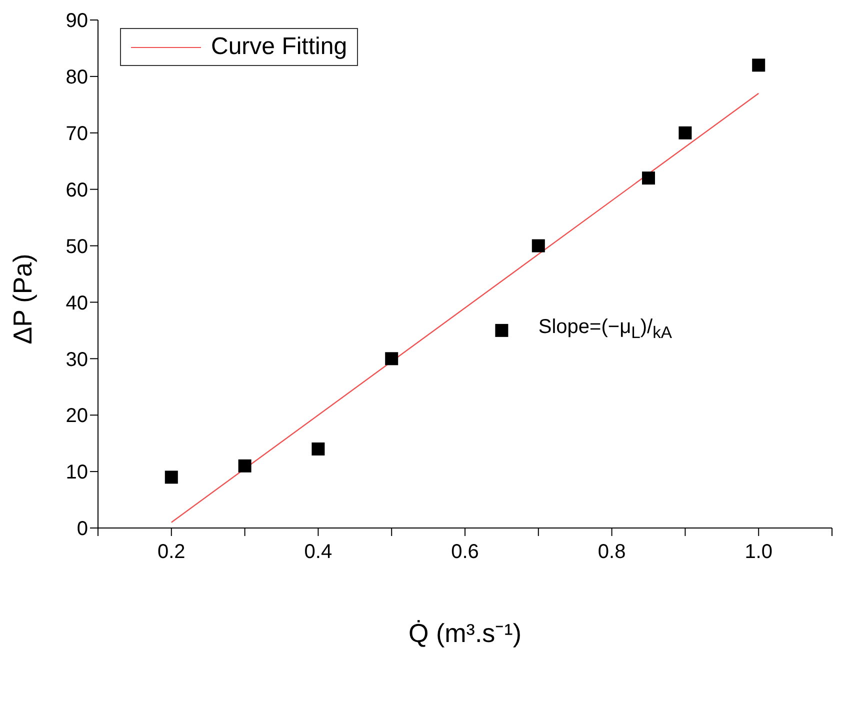 The width and height of the screenshot is (850, 706). Describe the element at coordinates (318, 552) in the screenshot. I see `x-tick-label: 0.4` at that location.